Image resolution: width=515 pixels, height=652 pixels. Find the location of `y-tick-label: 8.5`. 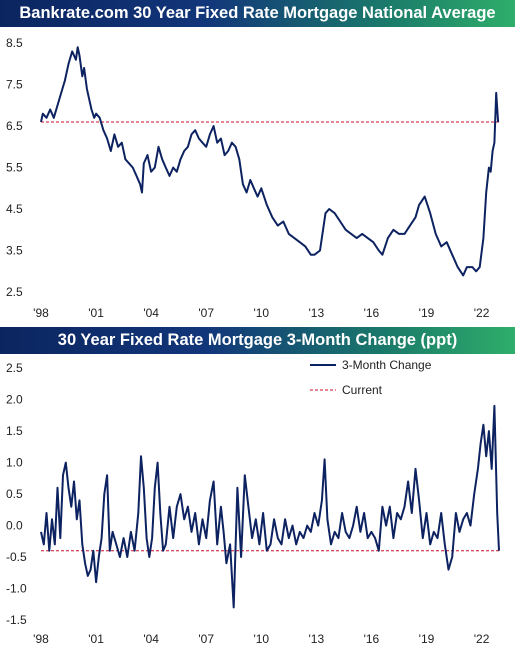

y-tick-label: 8.5 is located at coordinates (14, 43).